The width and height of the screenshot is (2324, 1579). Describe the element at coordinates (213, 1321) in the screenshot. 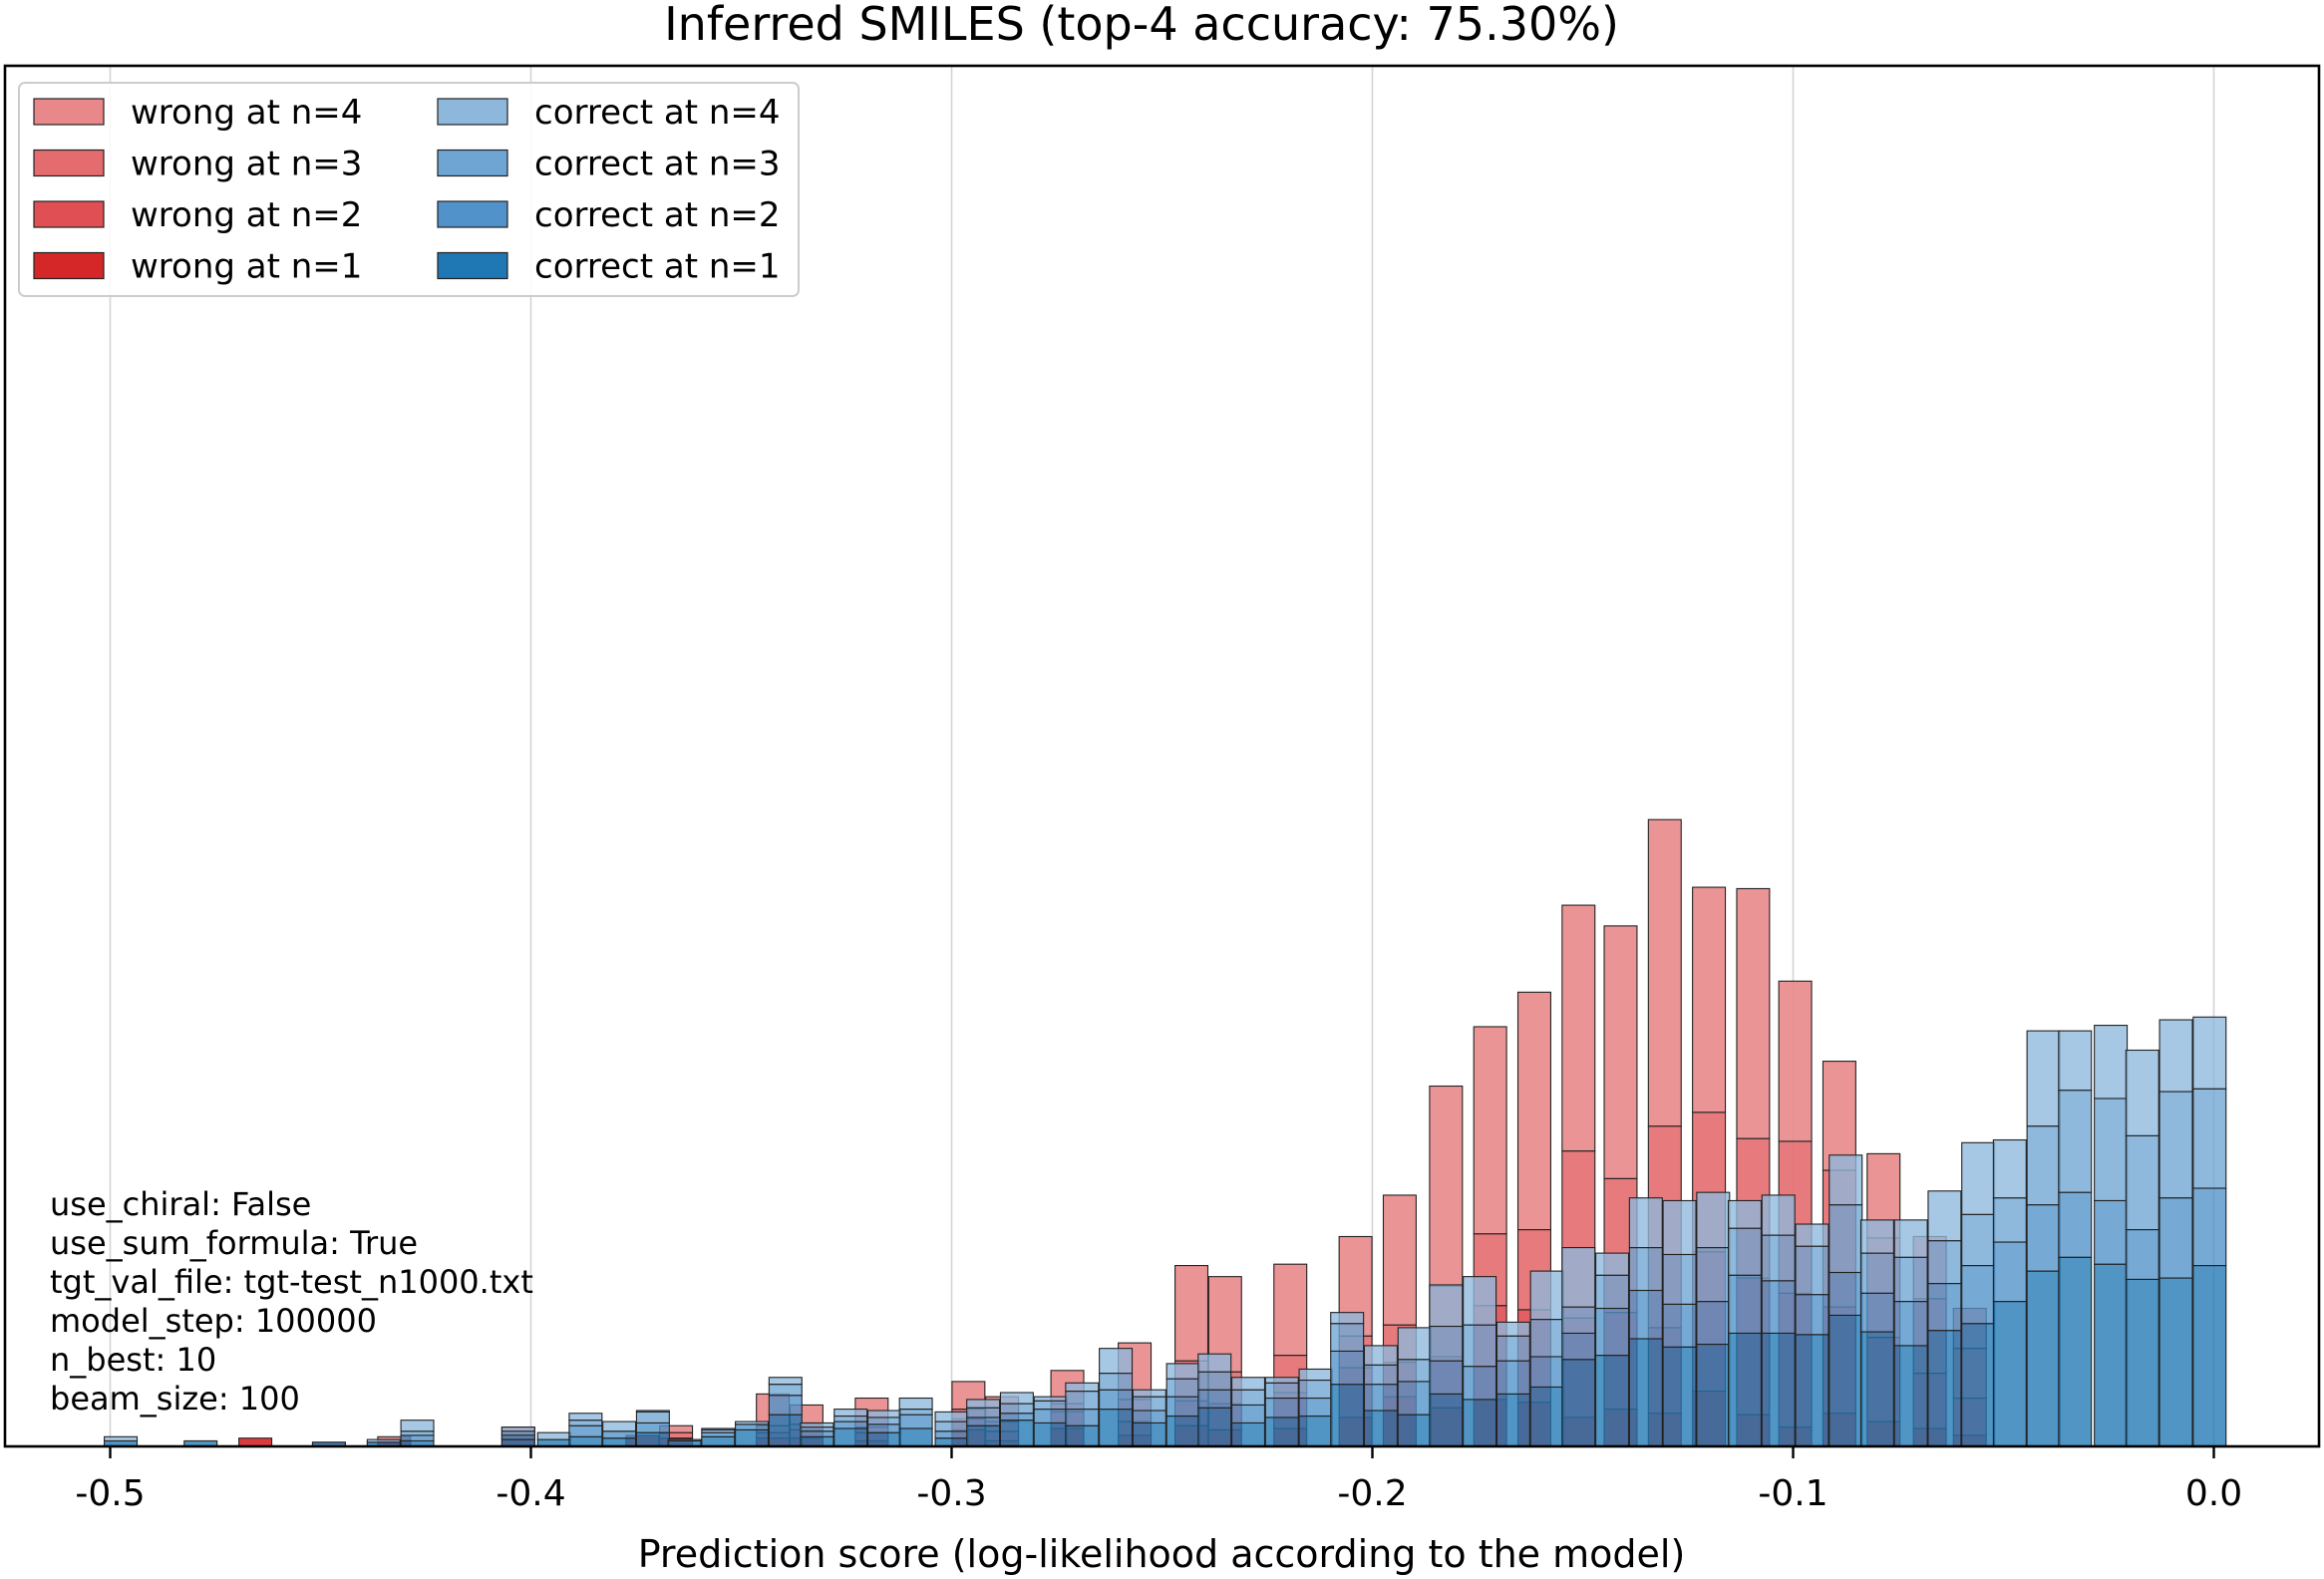

I see `info-line: model_step: 100000` at that location.